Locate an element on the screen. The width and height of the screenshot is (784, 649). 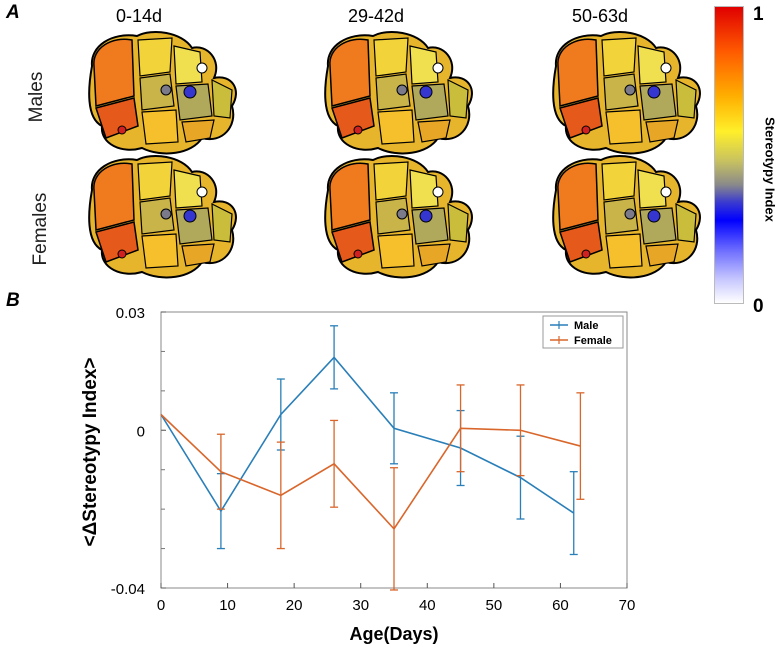
x-tick-label: 60 is located at coordinates (560, 605).